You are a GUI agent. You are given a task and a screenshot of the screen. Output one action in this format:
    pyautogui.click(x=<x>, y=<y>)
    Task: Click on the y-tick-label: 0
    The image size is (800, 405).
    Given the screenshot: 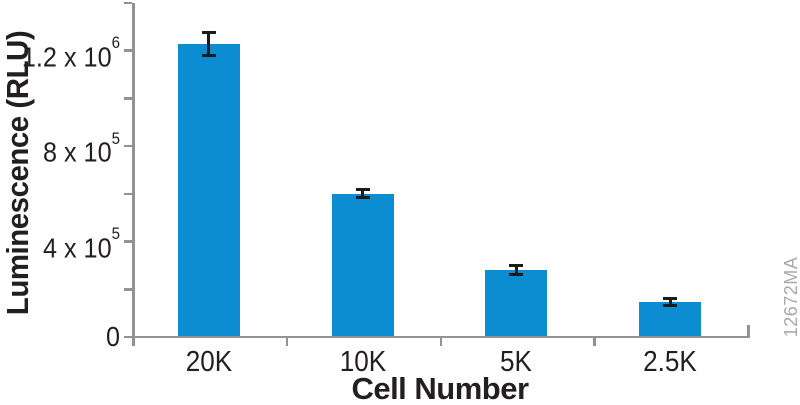 What is the action you would take?
    pyautogui.click(x=112, y=336)
    